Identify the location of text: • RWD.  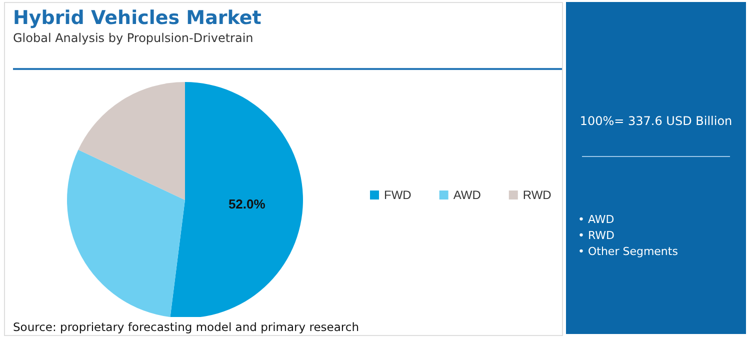
(597, 236).